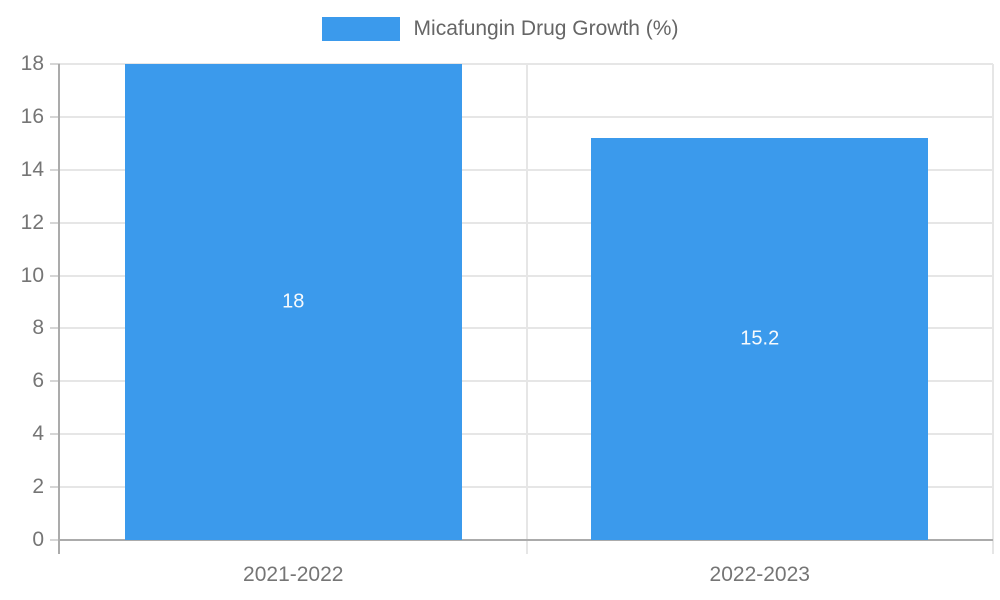  Describe the element at coordinates (546, 28) in the screenshot. I see `legend-label: Micafungin Drug Growth (%)` at that location.